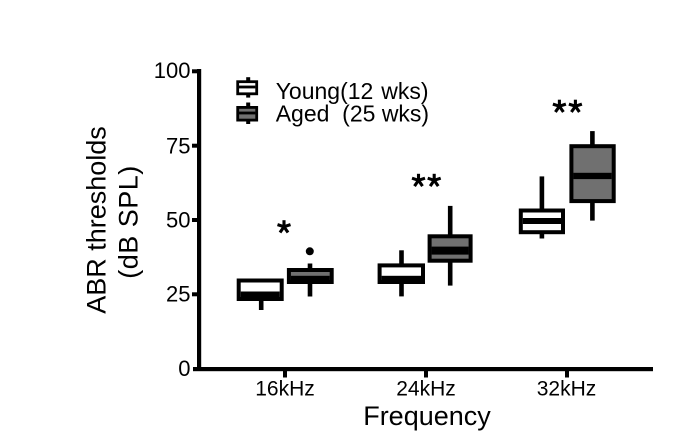 This screenshot has width=700, height=436. Describe the element at coordinates (172, 70) in the screenshot. I see `svg-text: 100` at that location.